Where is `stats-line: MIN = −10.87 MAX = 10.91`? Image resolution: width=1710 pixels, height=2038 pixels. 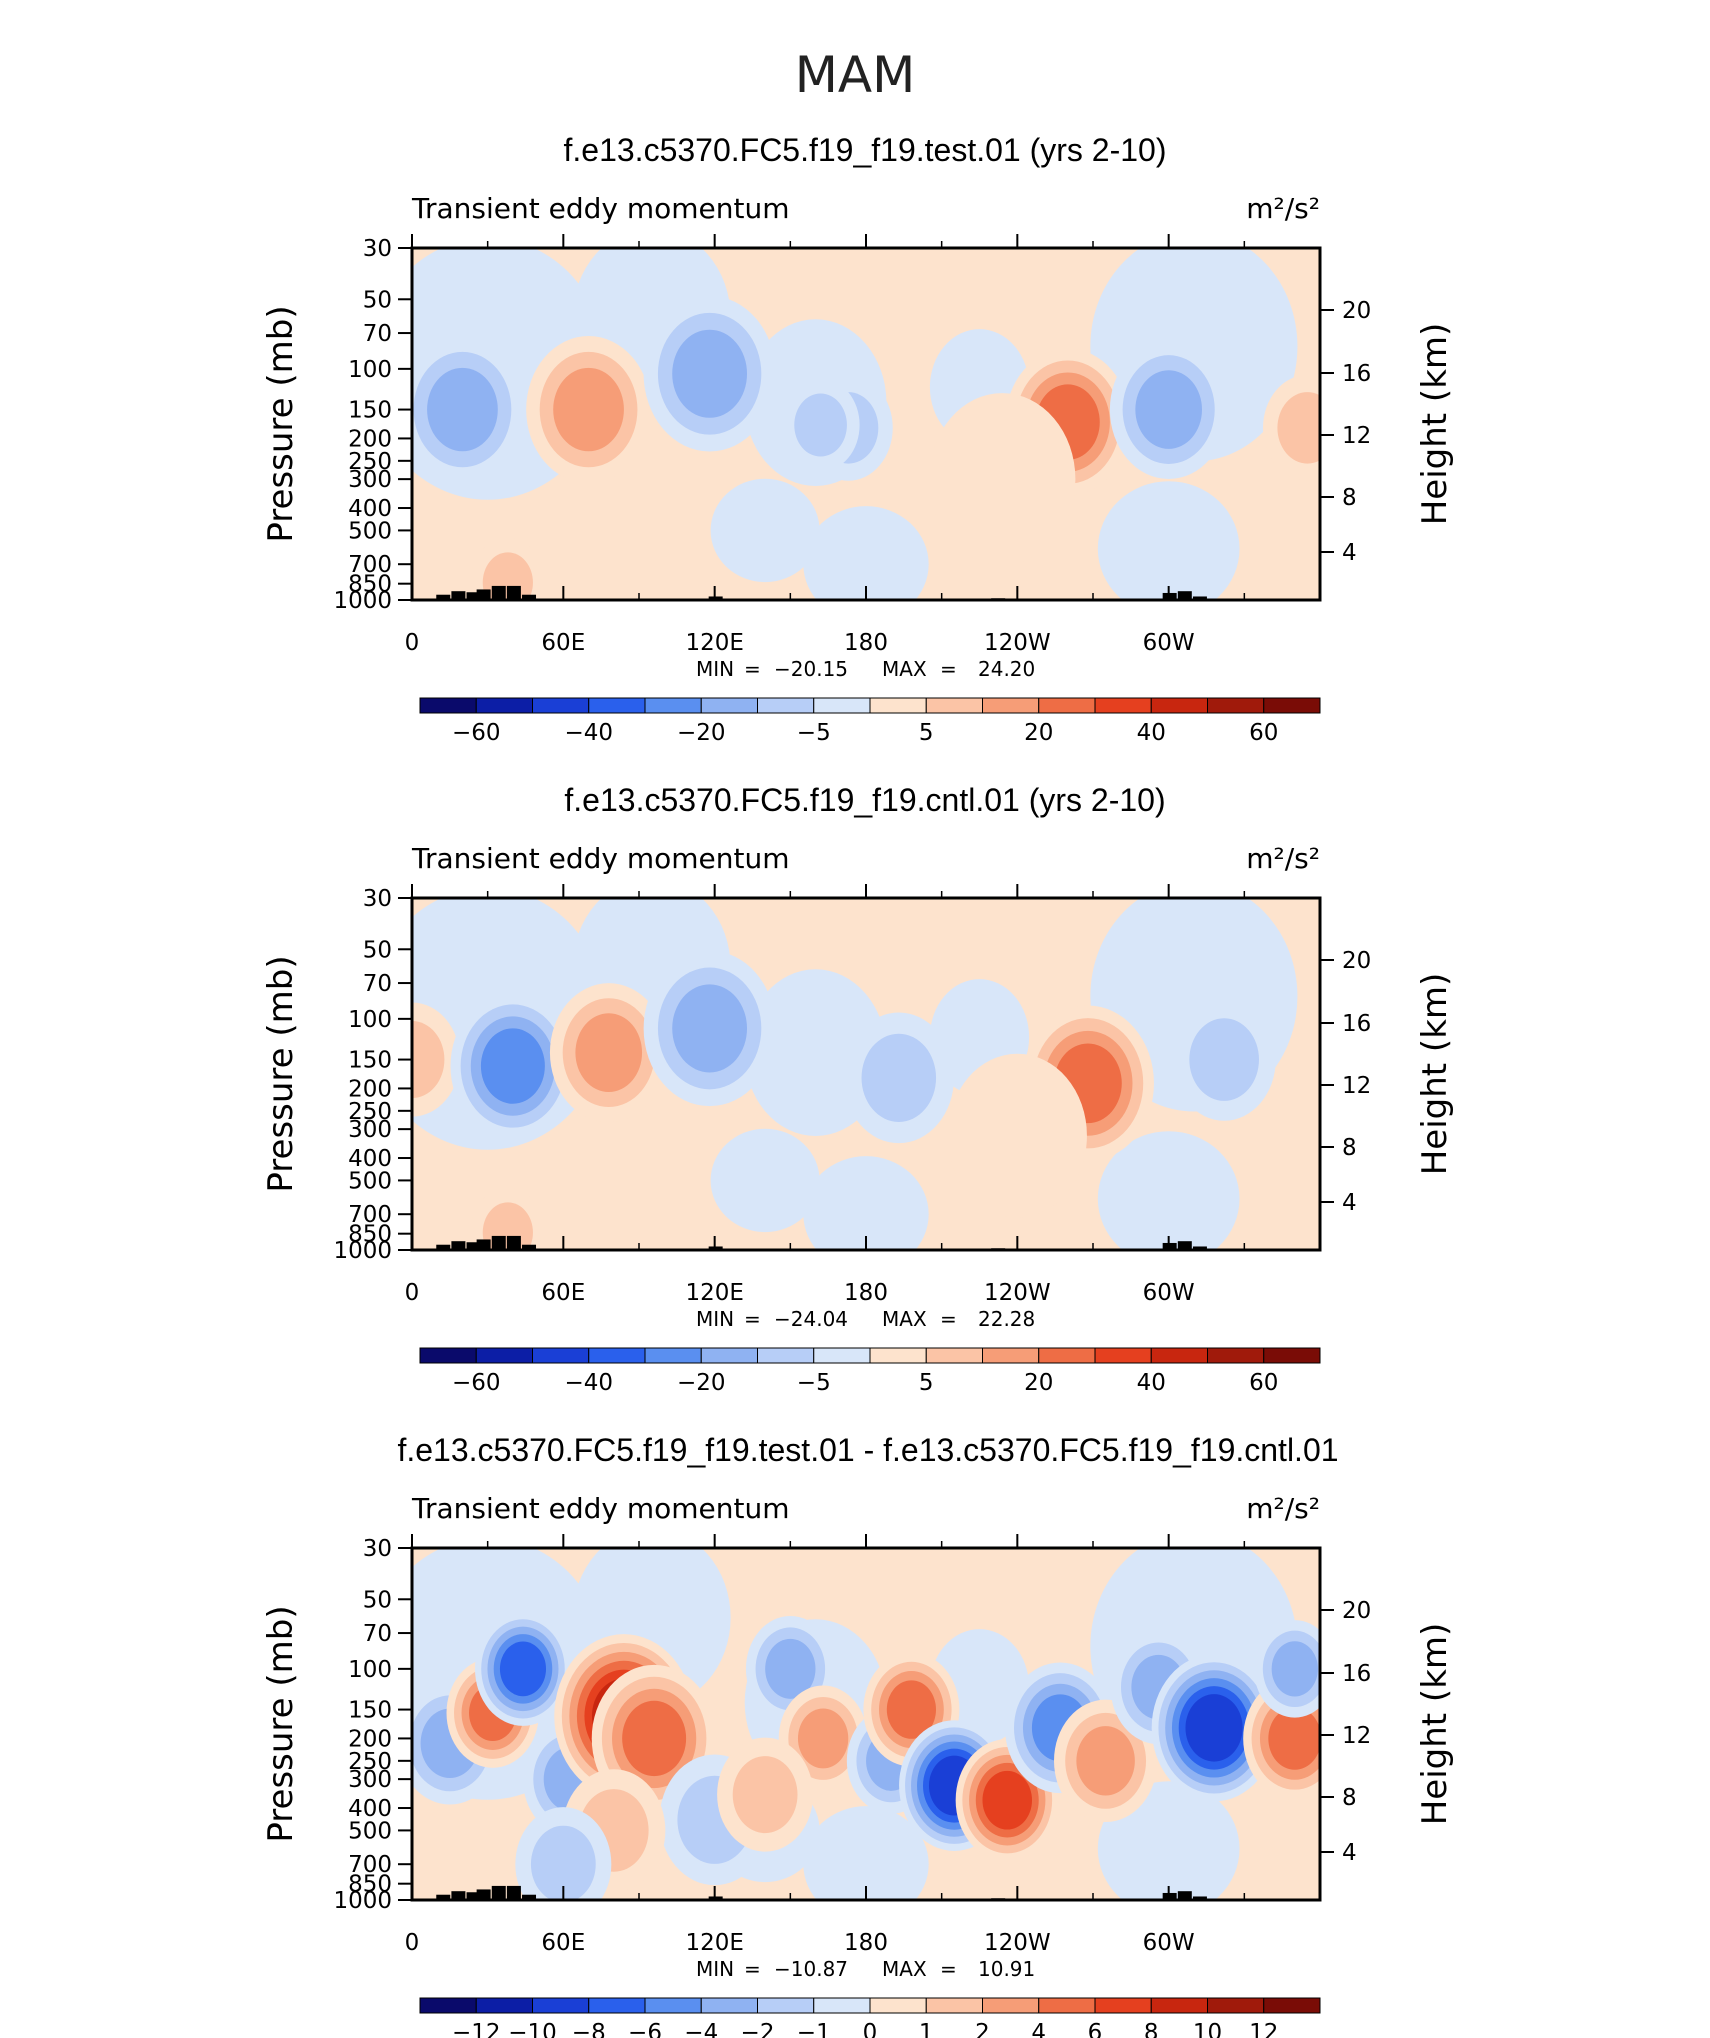
stats-line: MIN = −10.87 MAX = 10.91 is located at coordinates (865, 1969).